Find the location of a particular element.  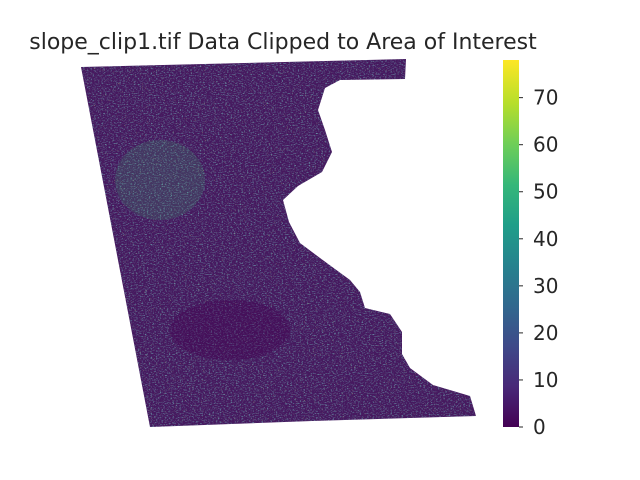

colorbar-tick-label: 40 is located at coordinates (545, 239).